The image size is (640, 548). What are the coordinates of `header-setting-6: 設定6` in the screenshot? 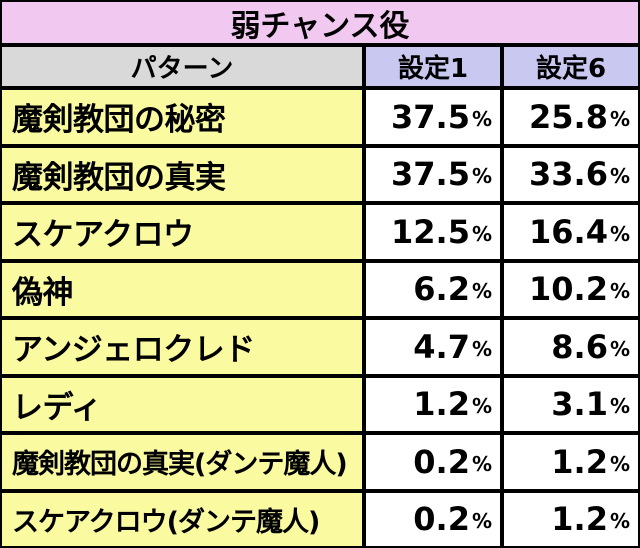 It's located at (571, 66).